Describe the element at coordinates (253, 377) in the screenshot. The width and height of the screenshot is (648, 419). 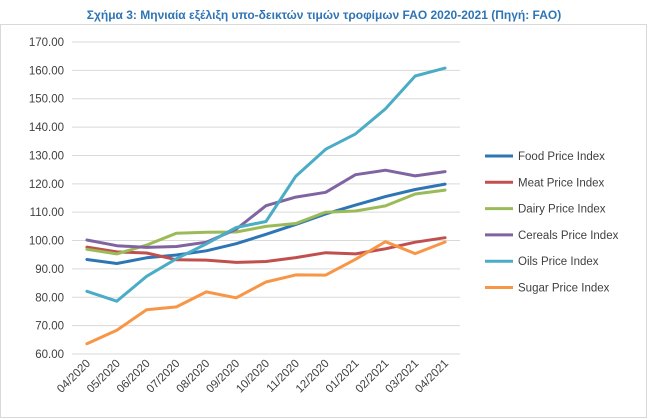
I see `x-tick-label: 10/2020` at that location.